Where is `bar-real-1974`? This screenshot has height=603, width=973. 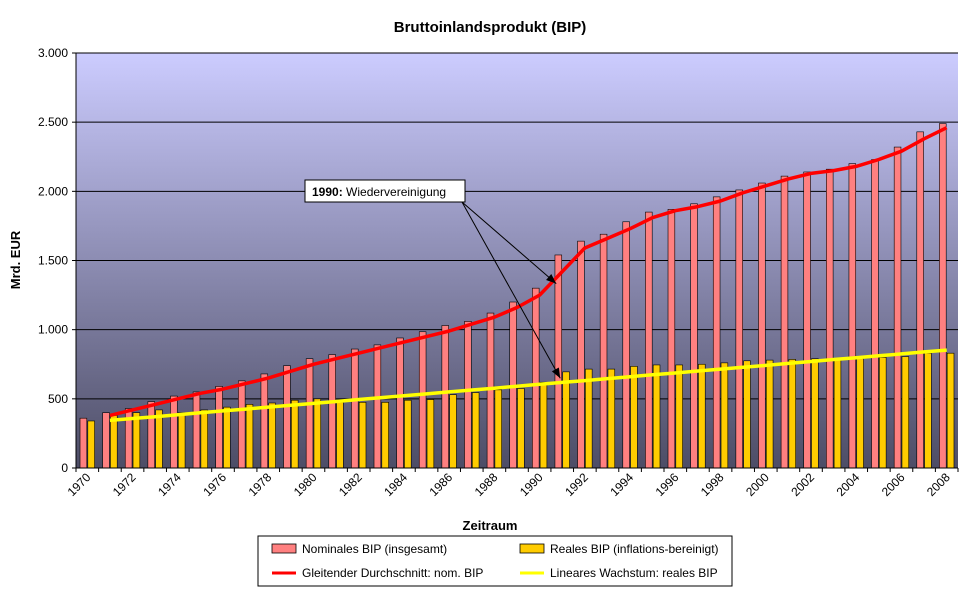 bar-real-1974 is located at coordinates (181, 440).